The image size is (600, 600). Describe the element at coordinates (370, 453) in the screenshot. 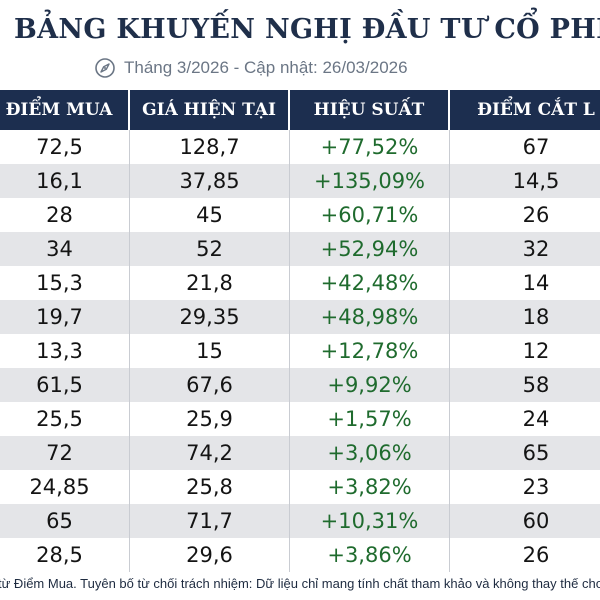

I see `performance-cell: +3,06%` at that location.